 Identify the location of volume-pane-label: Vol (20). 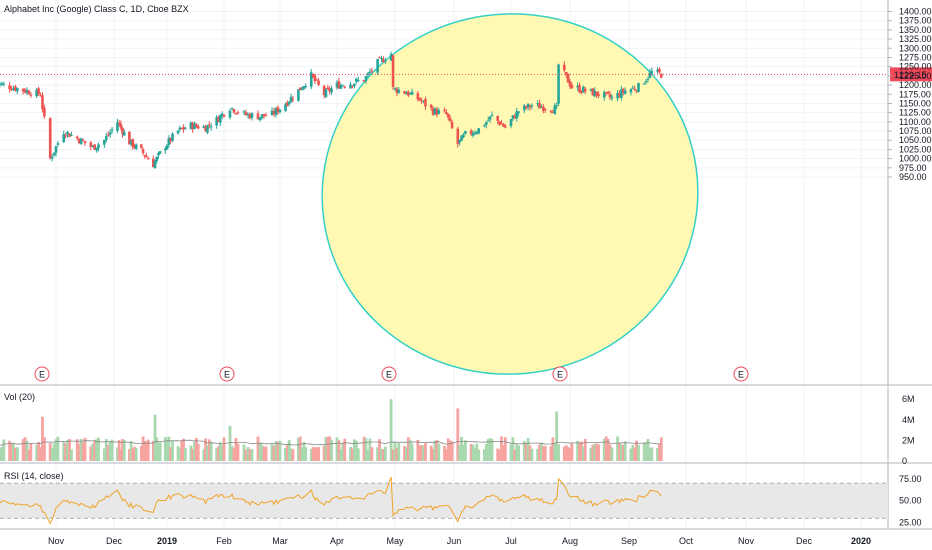
(19, 397).